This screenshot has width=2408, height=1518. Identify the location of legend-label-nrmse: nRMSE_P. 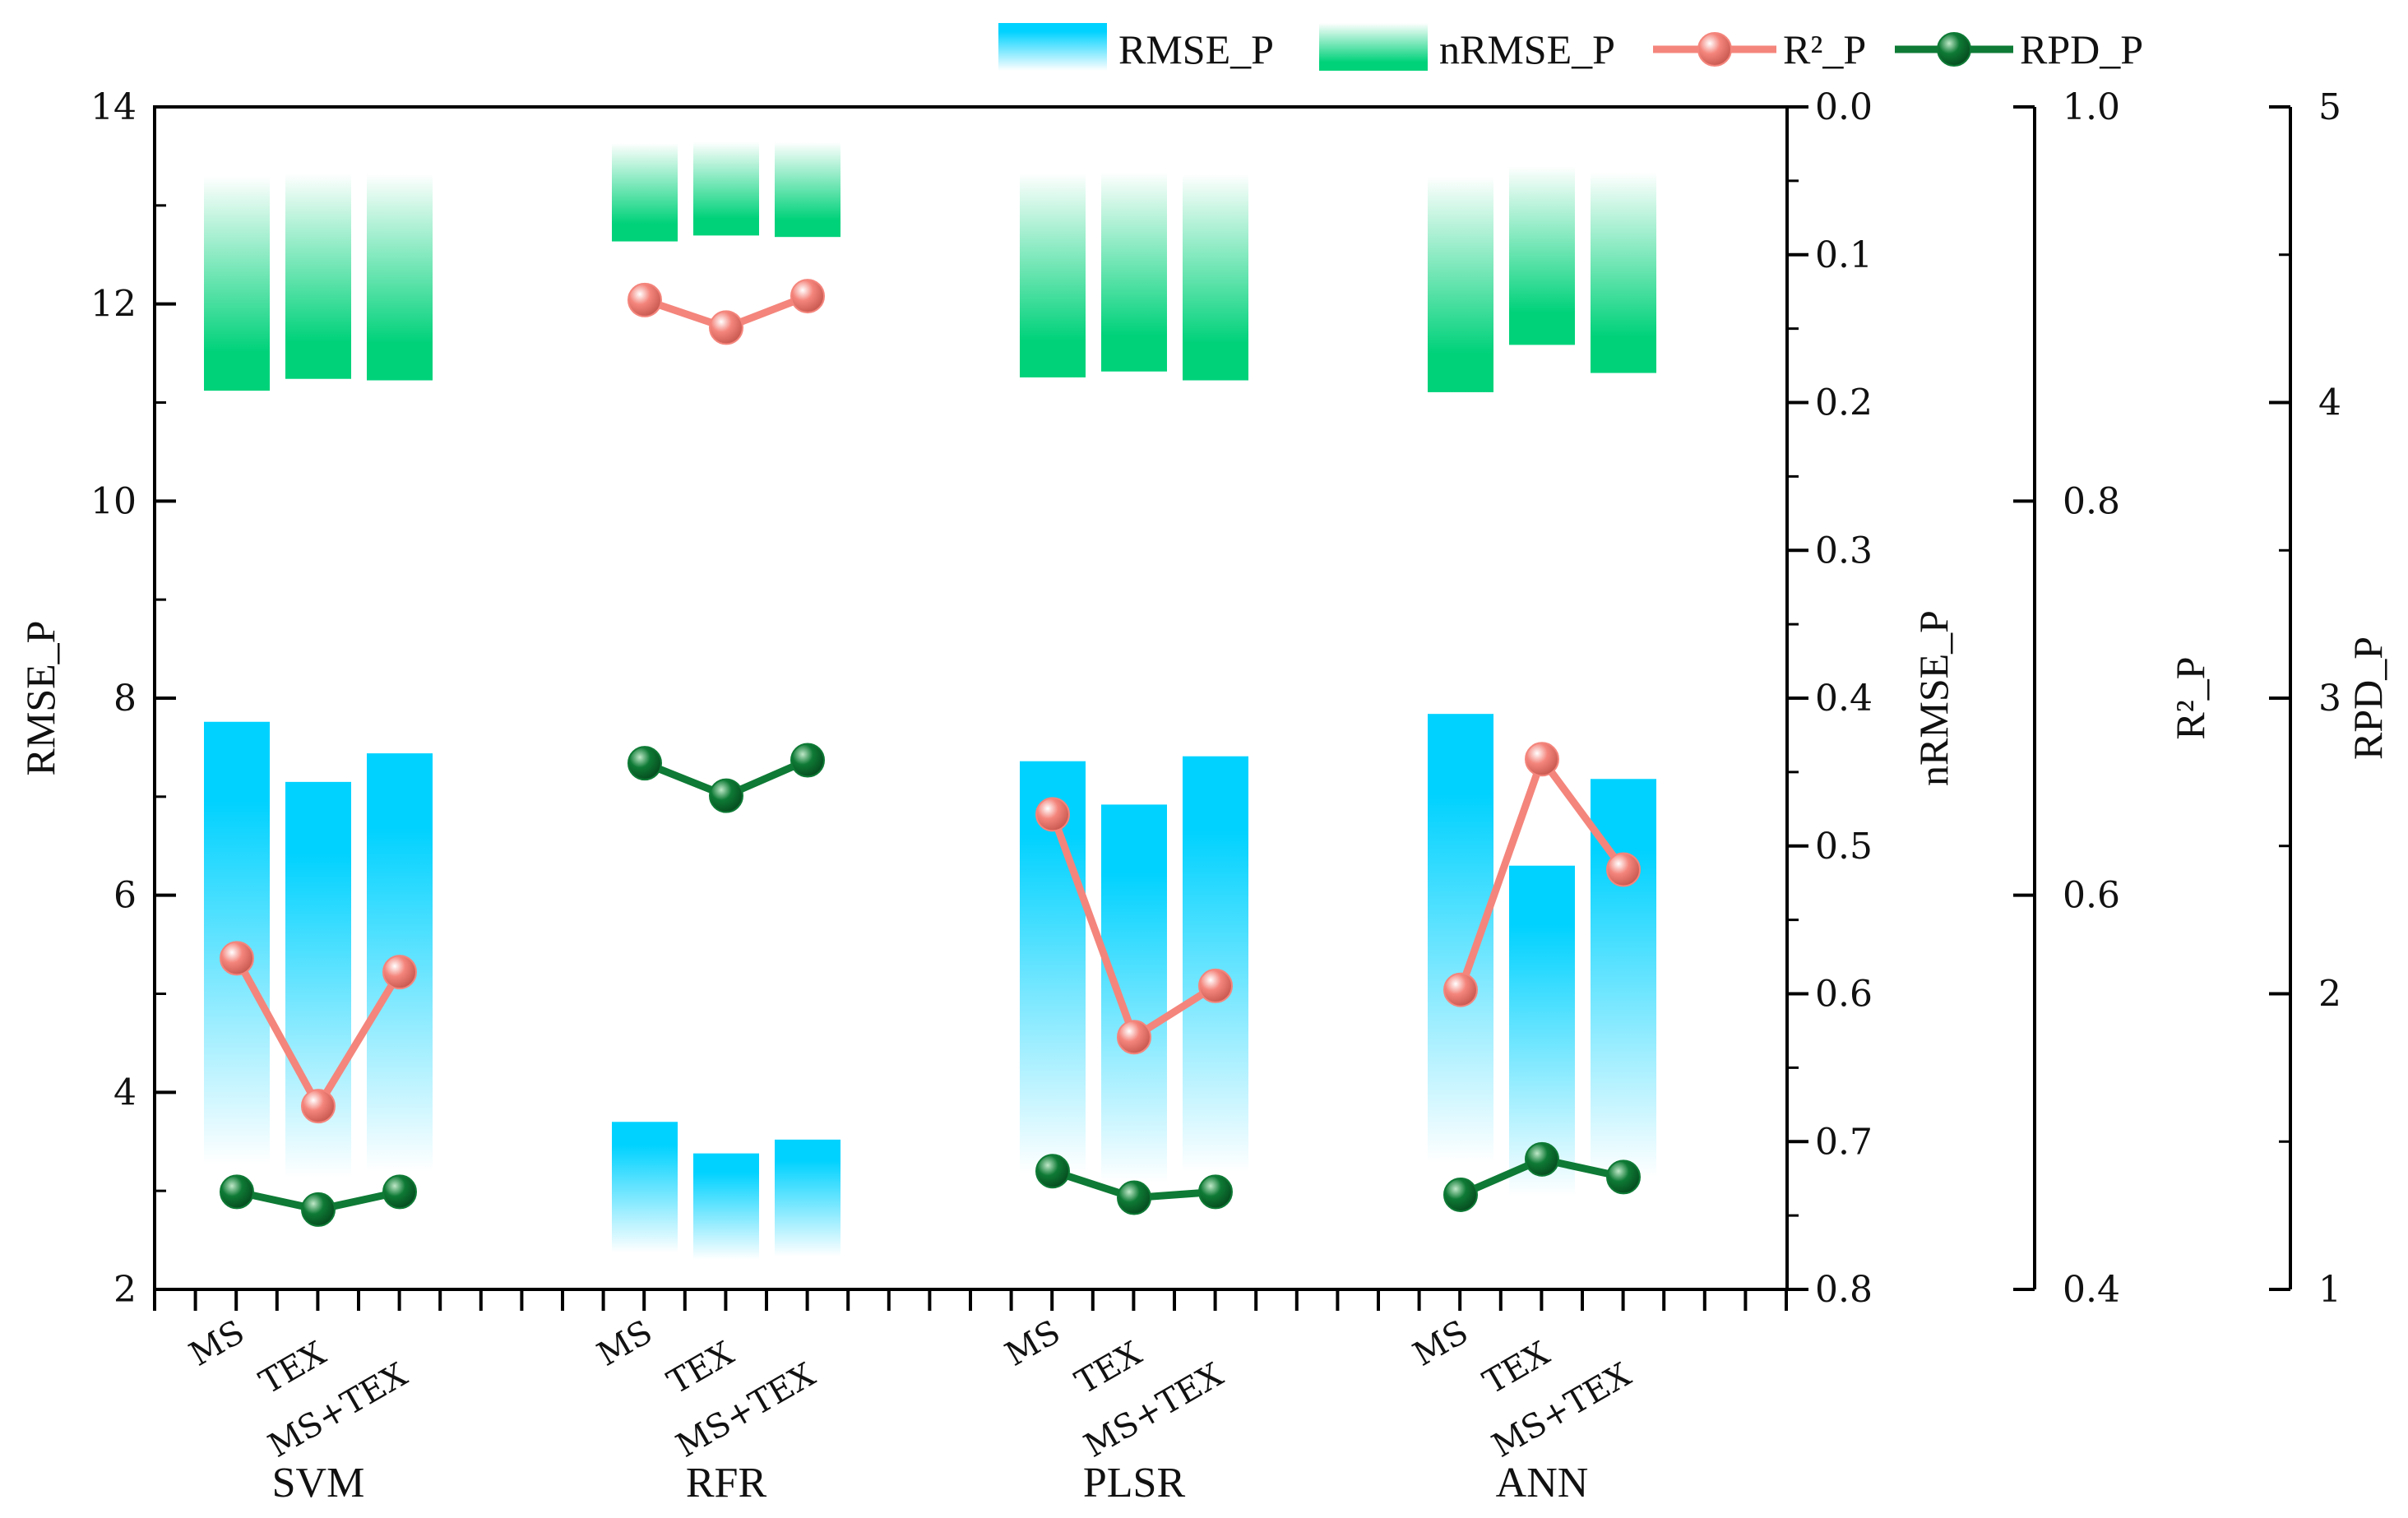
(1527, 49).